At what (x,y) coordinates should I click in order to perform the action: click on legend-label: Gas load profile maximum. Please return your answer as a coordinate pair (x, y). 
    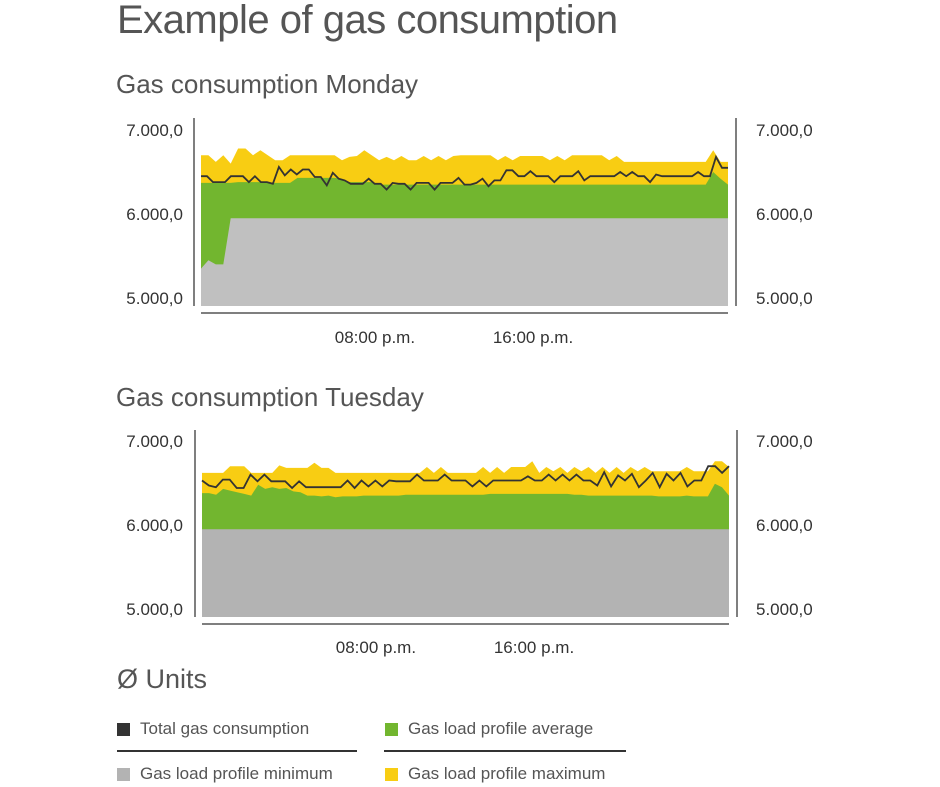
    Looking at the image, I should click on (507, 773).